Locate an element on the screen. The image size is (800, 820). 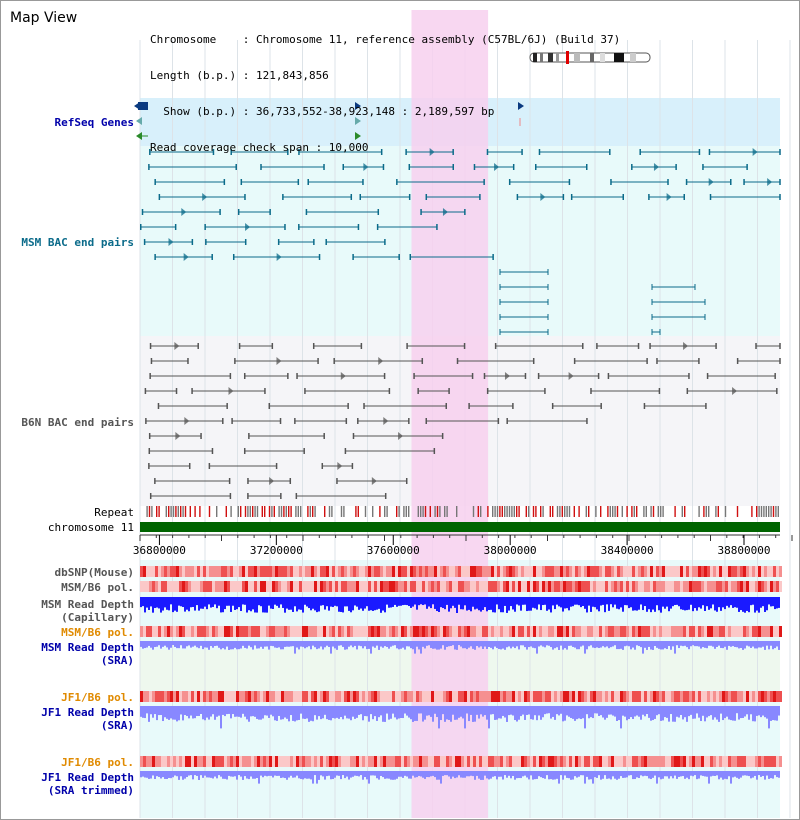
track-label-jf1-depth-trimmed: JF1 Read Depth is located at coordinates (87, 777).